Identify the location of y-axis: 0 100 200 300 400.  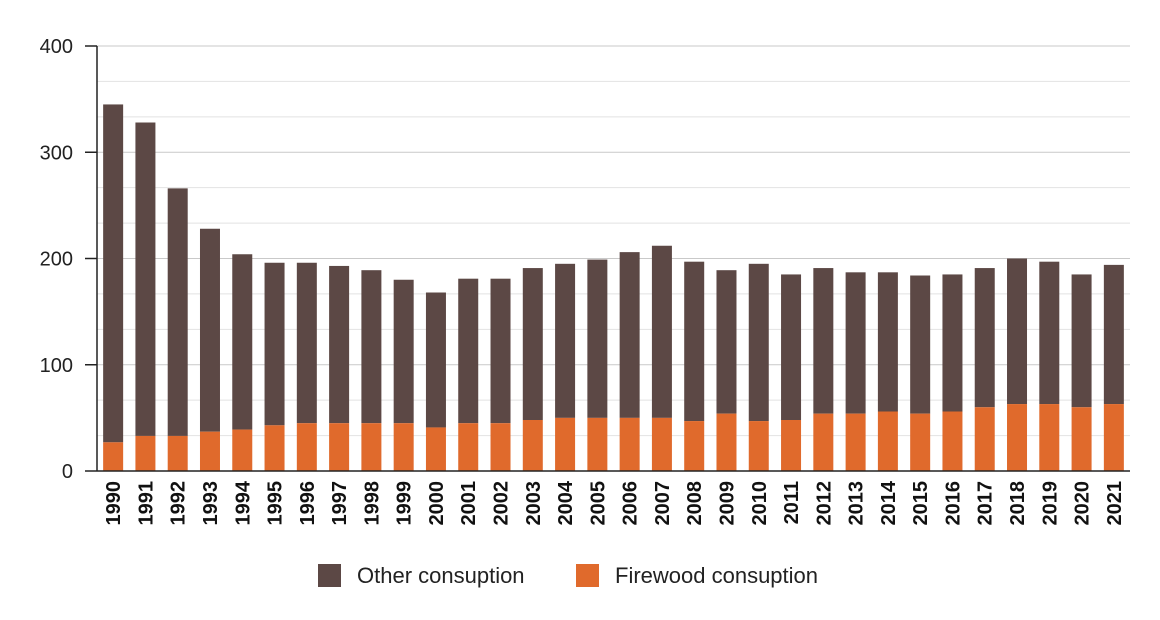
(69, 259).